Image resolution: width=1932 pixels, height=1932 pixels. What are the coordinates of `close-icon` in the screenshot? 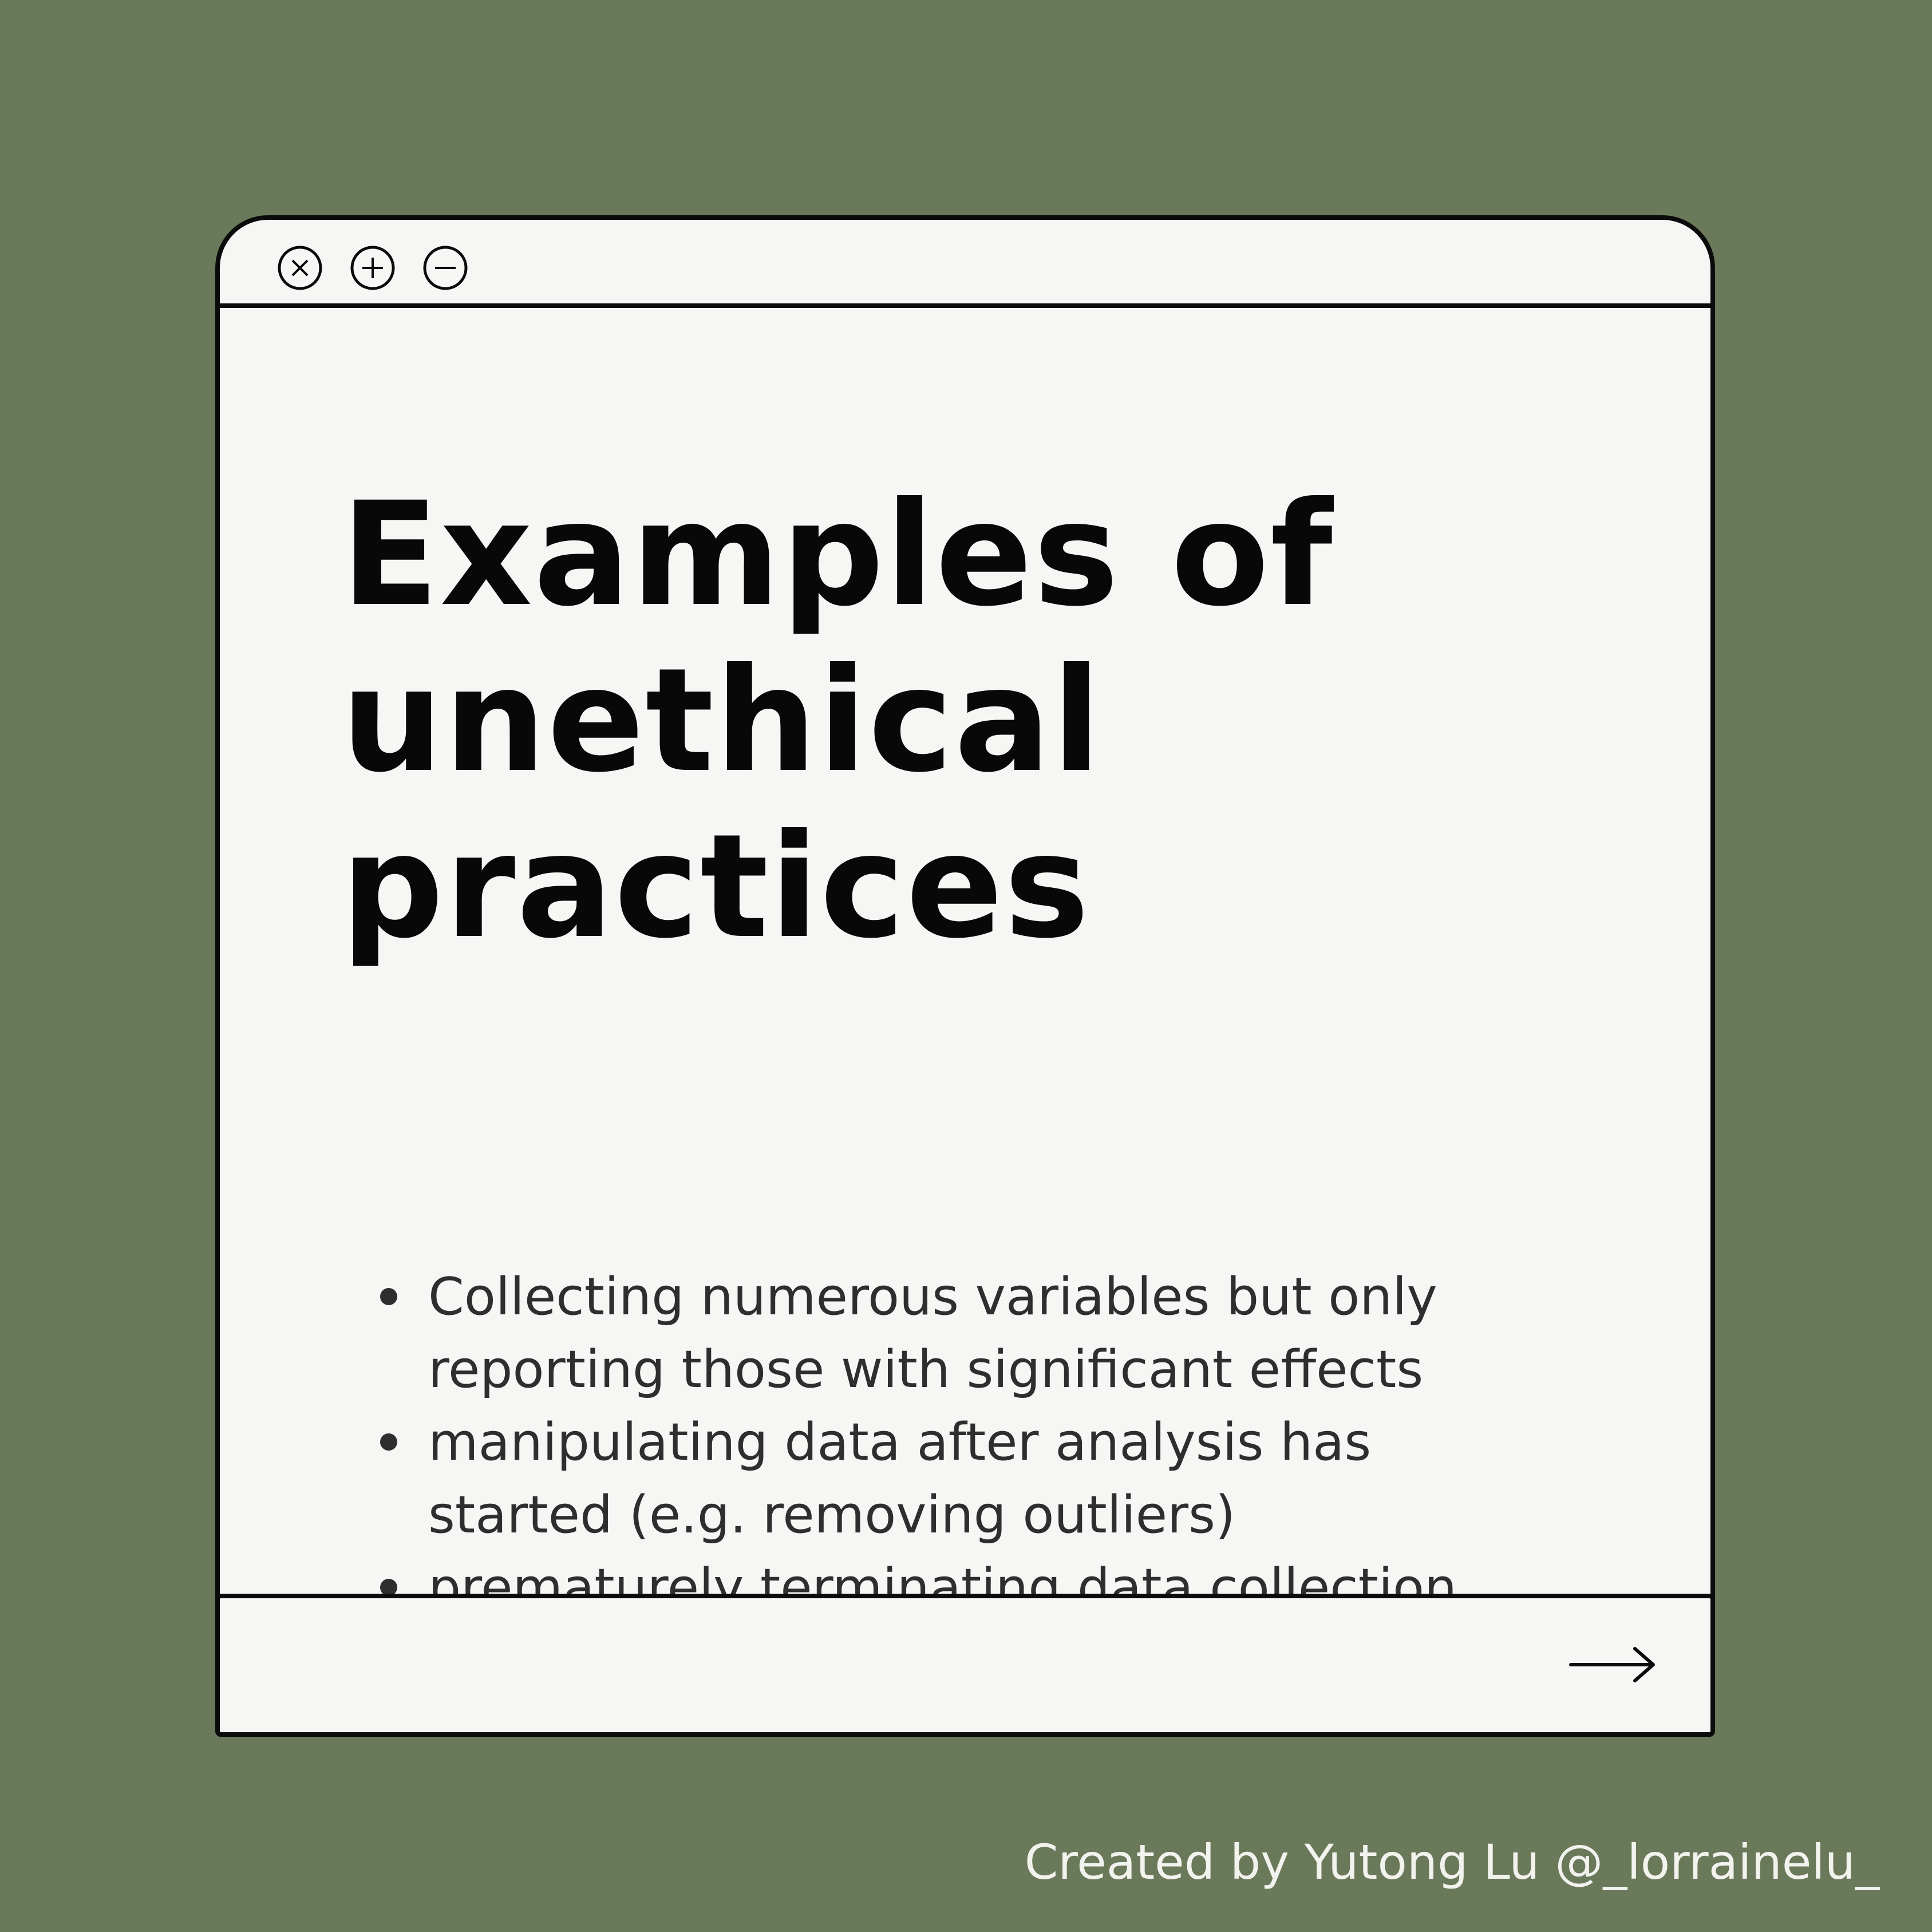 It's located at (300, 268).